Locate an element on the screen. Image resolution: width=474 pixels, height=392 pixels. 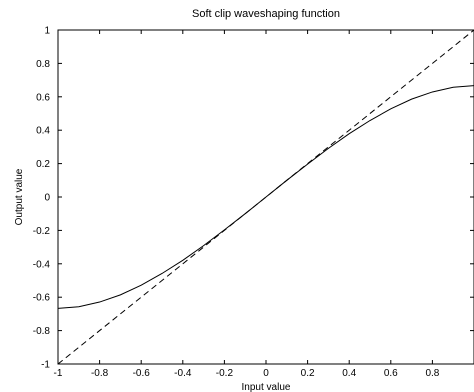
x-axis-label: Input value is located at coordinates (266, 387).